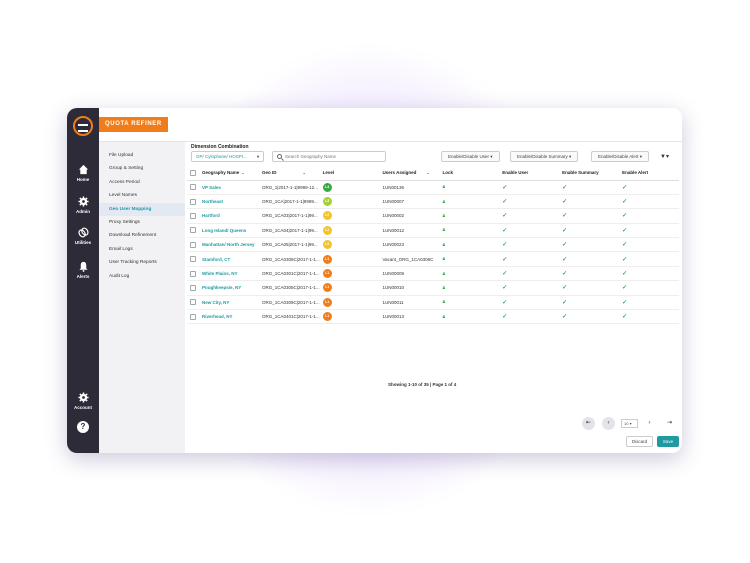  Describe the element at coordinates (329, 156) in the screenshot. I see `search-input: Search Geography Name` at that location.